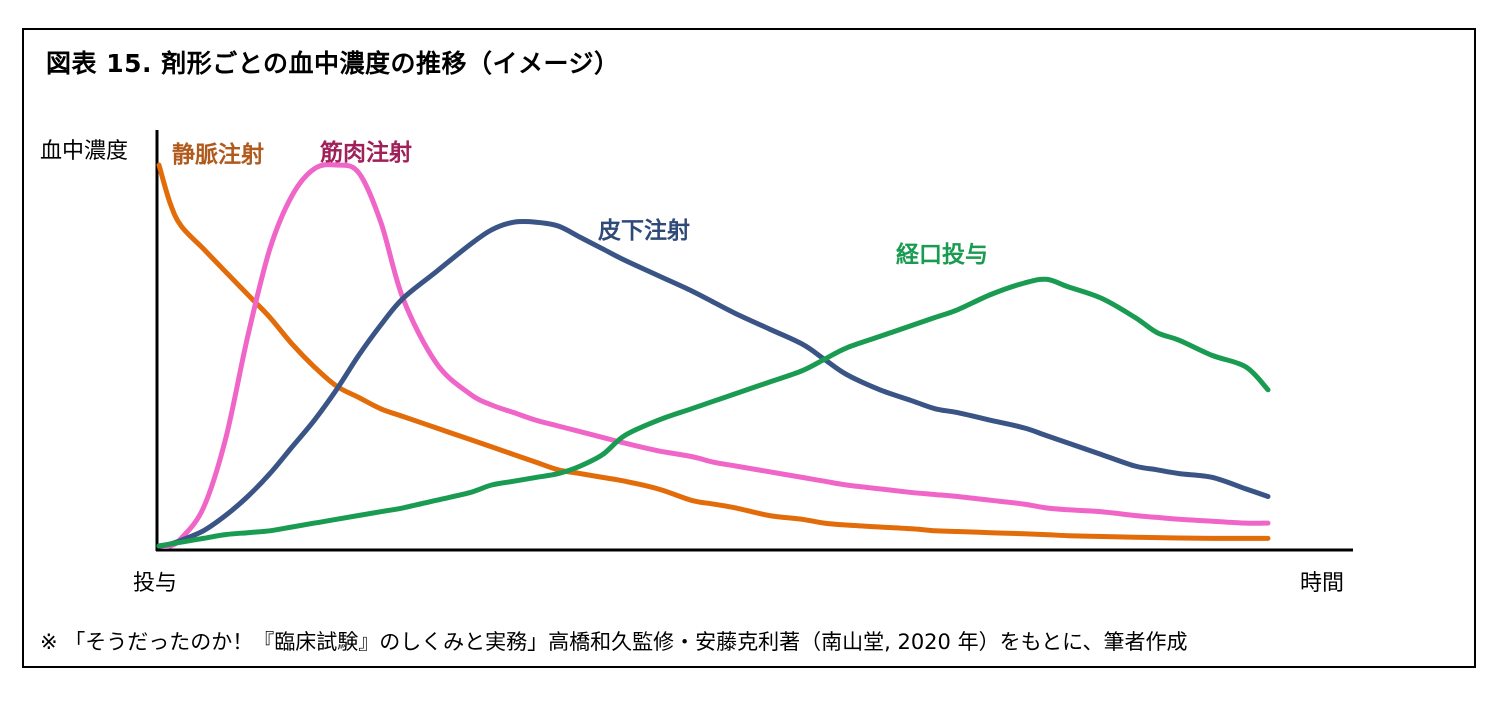  What do you see at coordinates (218, 154) in the screenshot?
I see `series-label-1: 静脈注射` at bounding box center [218, 154].